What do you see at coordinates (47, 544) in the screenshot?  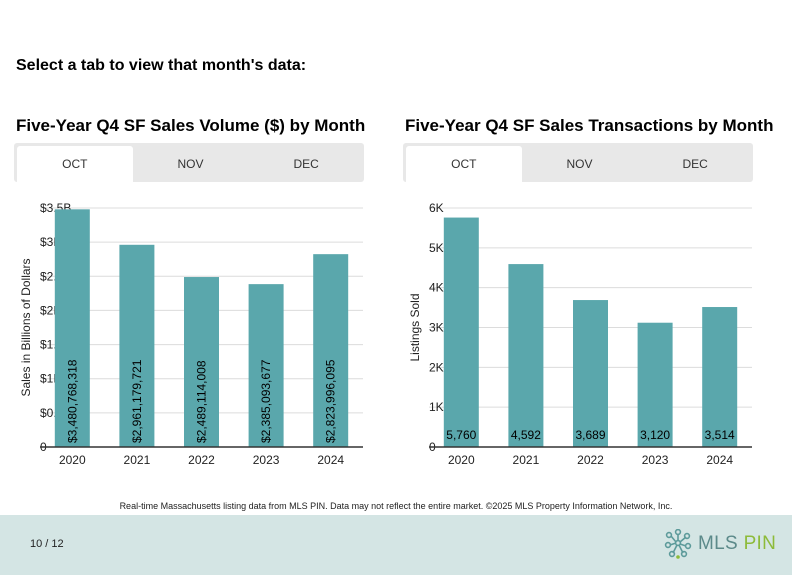 I see `page-number: 10 / 12` at bounding box center [47, 544].